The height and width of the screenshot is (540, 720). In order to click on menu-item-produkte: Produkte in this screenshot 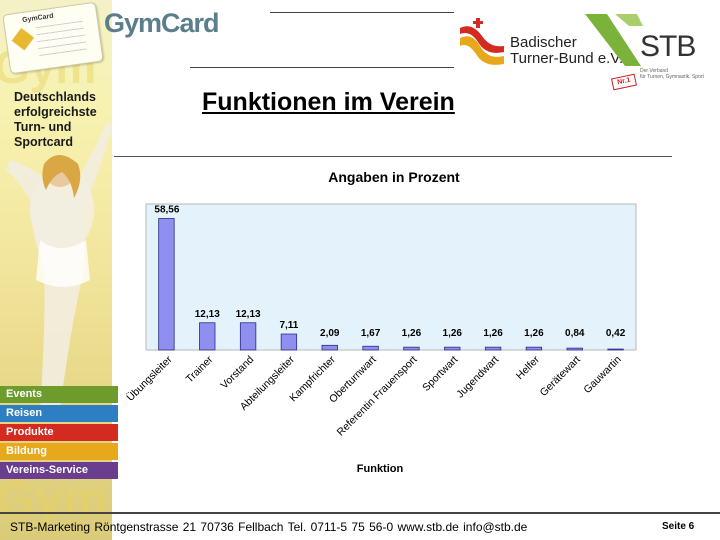, I will do `click(59, 432)`.